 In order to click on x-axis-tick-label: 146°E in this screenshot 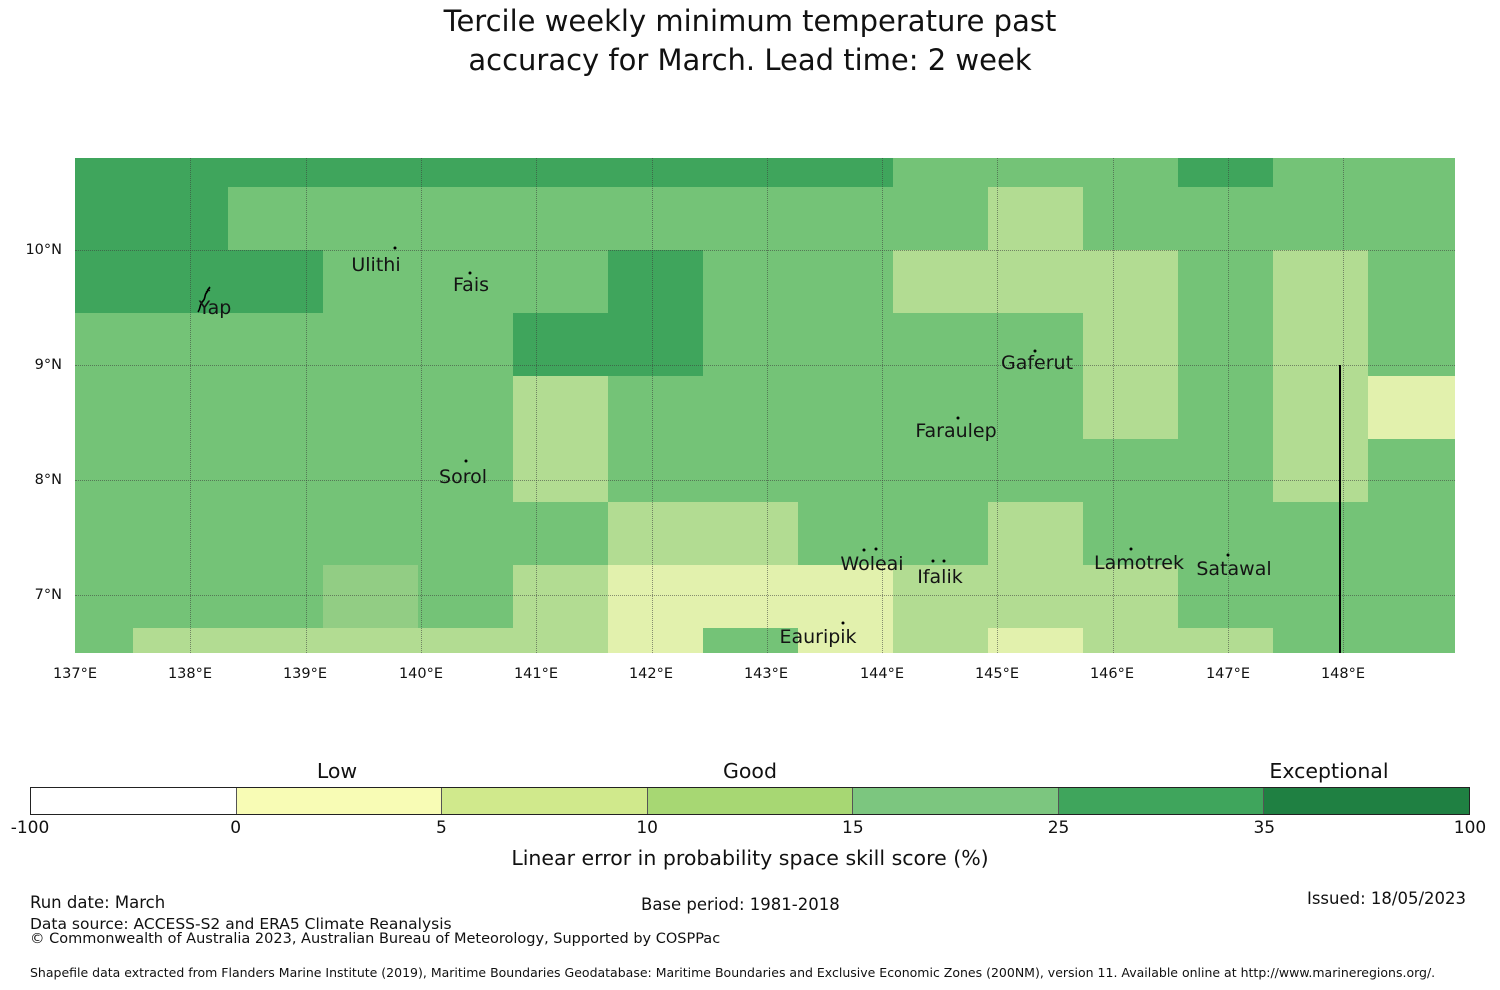, I will do `click(1112, 674)`.